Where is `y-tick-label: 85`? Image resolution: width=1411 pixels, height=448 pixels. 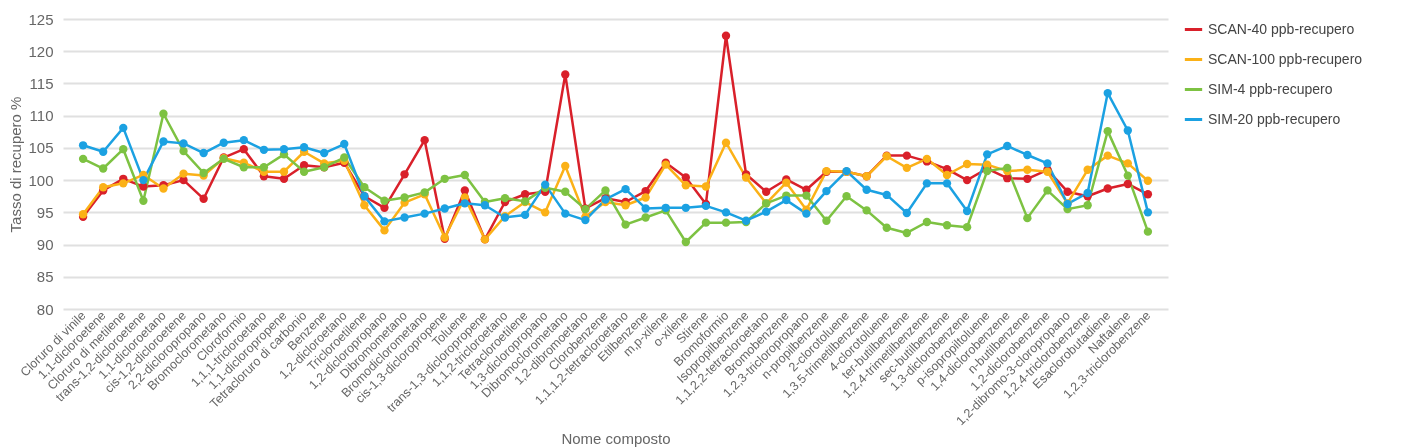 y-tick-label: 85 is located at coordinates (45, 277).